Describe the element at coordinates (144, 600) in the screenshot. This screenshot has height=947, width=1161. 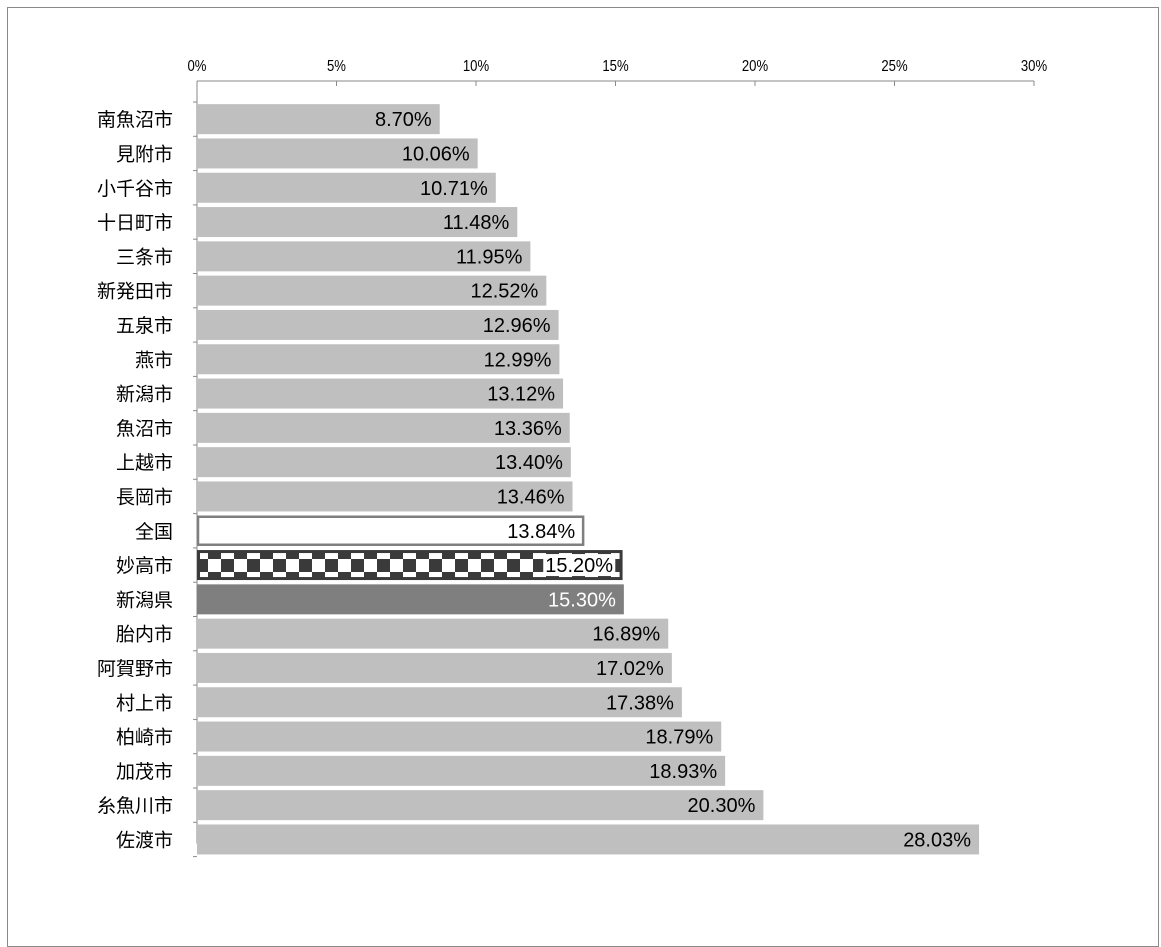
I see `category-label: 新潟県` at that location.